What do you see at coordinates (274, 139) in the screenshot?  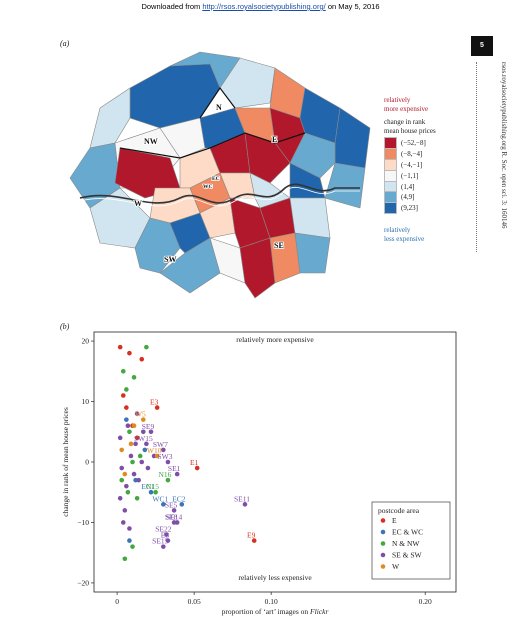 I see `map-label-e: E` at bounding box center [274, 139].